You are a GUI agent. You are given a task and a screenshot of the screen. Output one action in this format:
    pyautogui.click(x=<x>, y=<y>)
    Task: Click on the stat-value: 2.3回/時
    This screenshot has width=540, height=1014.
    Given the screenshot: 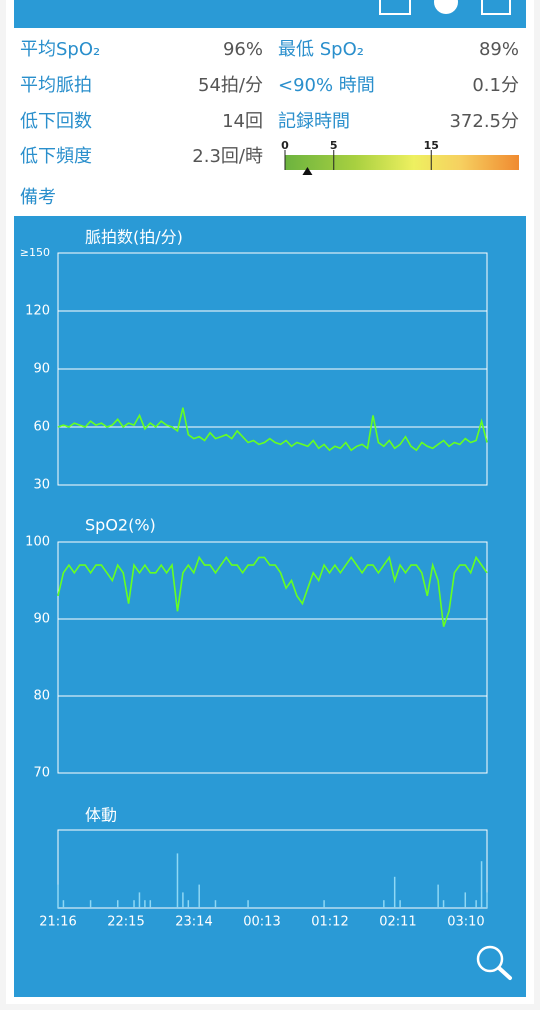 What is the action you would take?
    pyautogui.click(x=227, y=156)
    